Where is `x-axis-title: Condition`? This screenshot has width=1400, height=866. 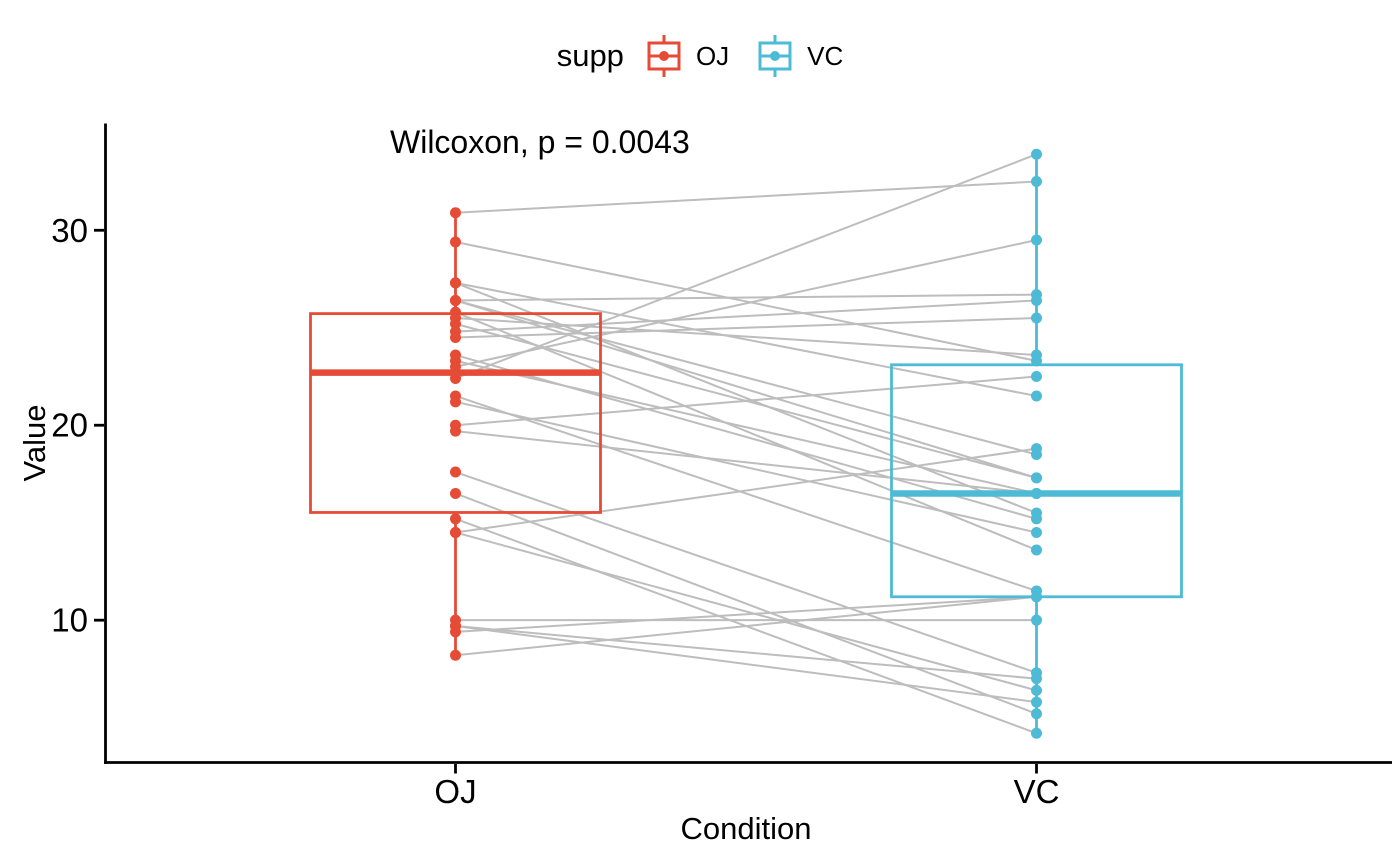 x-axis-title: Condition is located at coordinates (746, 828).